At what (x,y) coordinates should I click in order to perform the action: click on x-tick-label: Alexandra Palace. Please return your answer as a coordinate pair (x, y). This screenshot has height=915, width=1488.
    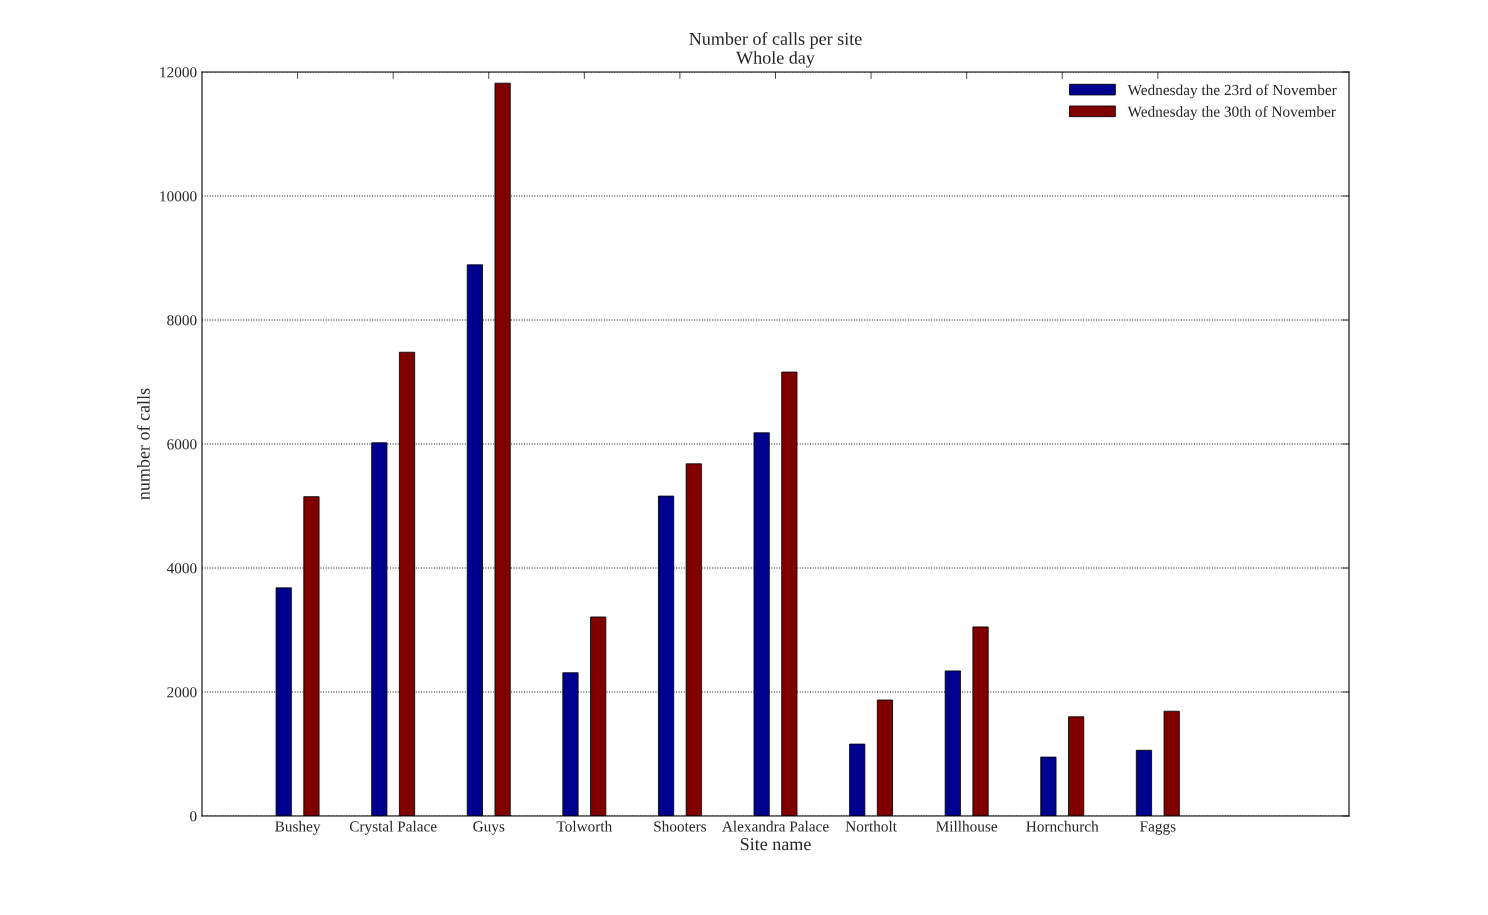
    Looking at the image, I should click on (775, 826).